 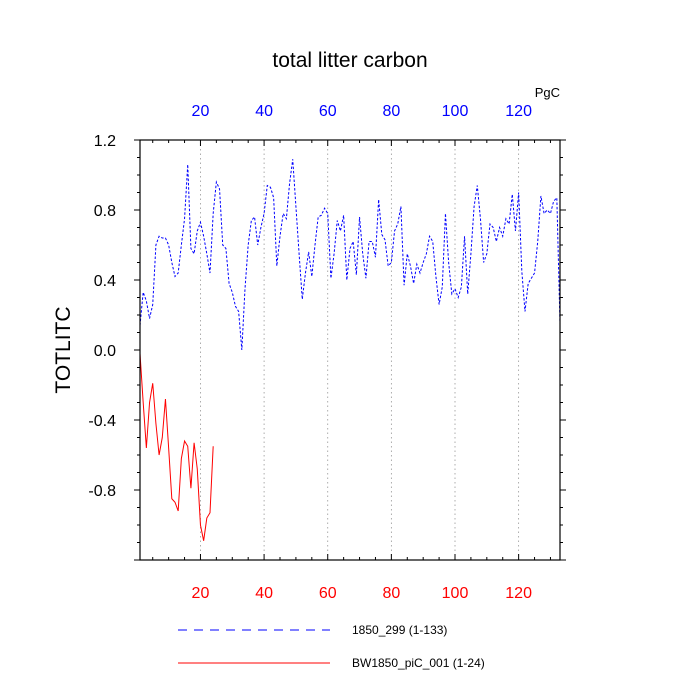 I want to click on x-tick-label-bottom: 60, so click(x=328, y=593).